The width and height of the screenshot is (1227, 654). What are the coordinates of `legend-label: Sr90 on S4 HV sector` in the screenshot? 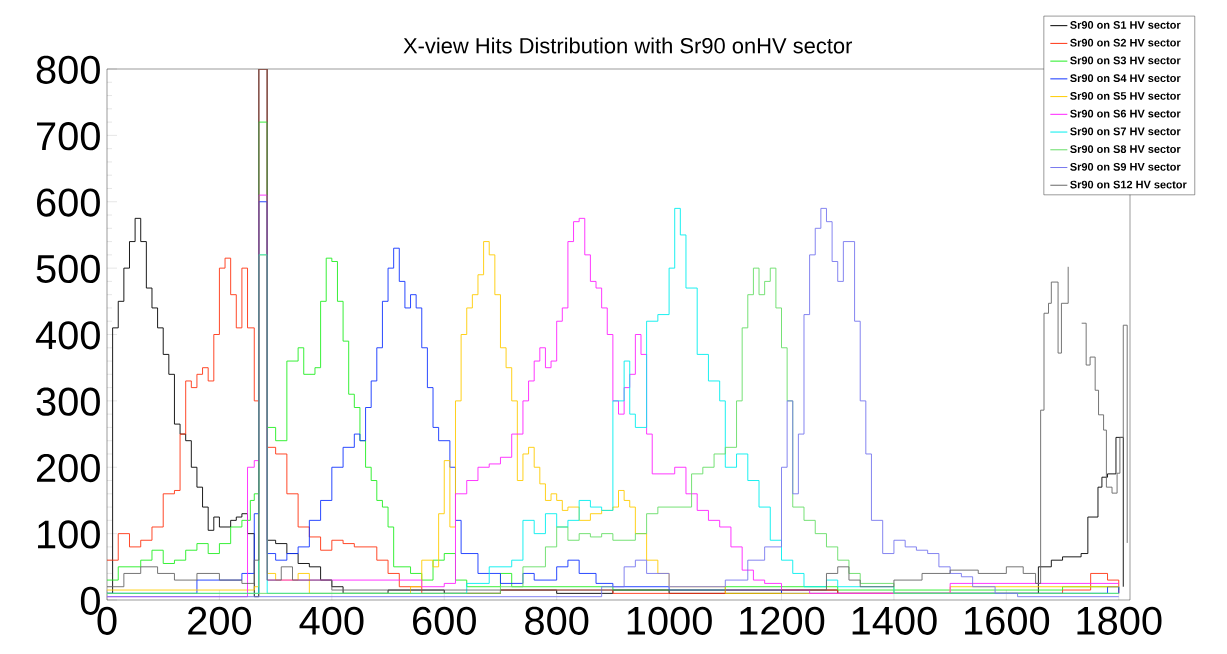 It's located at (1125, 78).